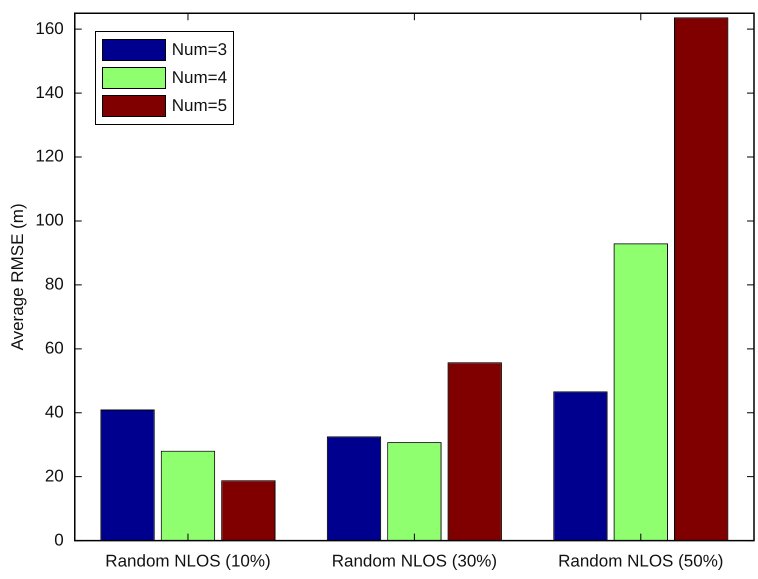 The width and height of the screenshot is (758, 579). Describe the element at coordinates (641, 560) in the screenshot. I see `x-tick-label: Random NLOS (50%)` at that location.